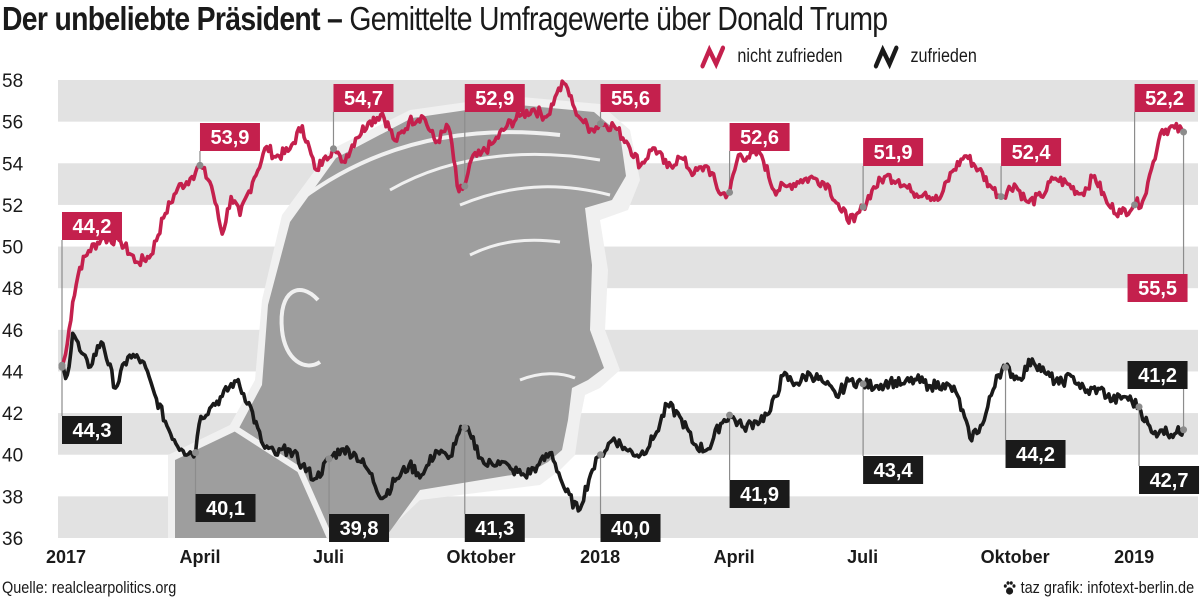  I want to click on y-tick-label: 36, so click(12, 539).